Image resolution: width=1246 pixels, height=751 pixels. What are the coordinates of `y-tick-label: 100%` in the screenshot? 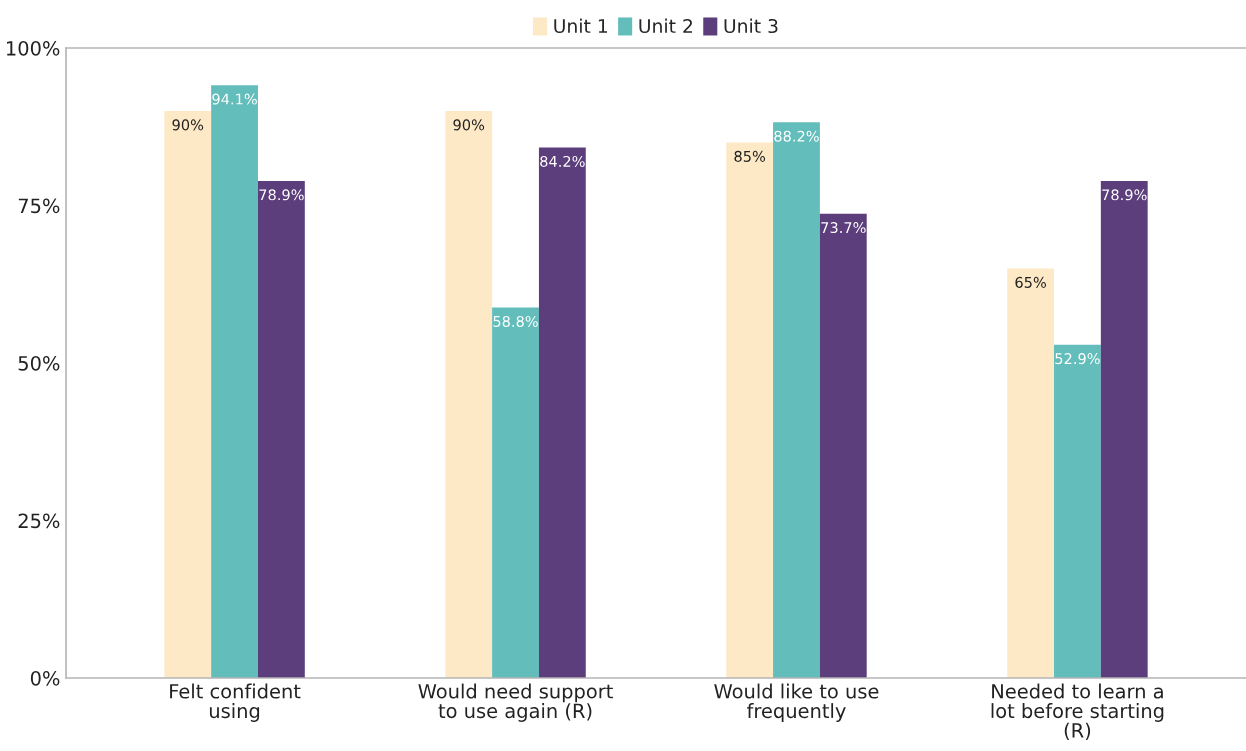 It's located at (33, 48).